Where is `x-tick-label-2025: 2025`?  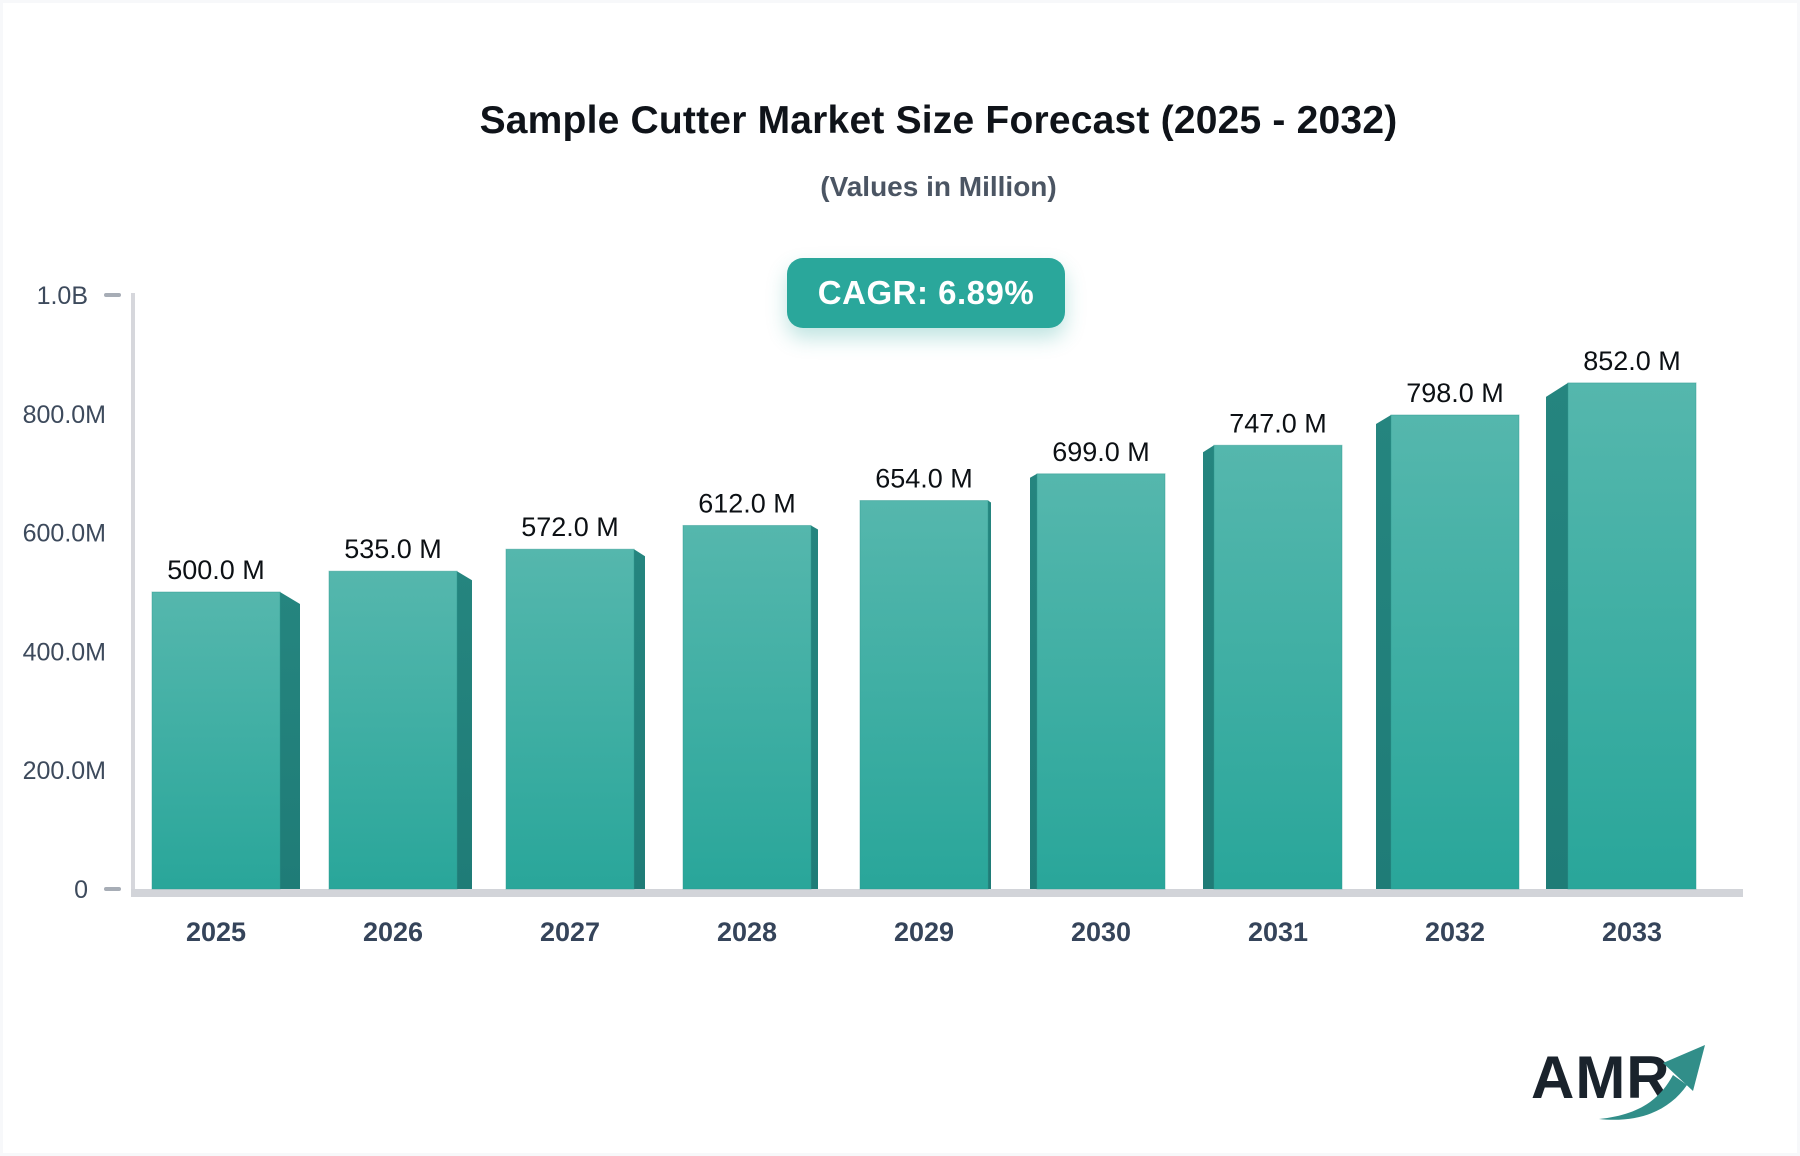 x-tick-label-2025: 2025 is located at coordinates (216, 932).